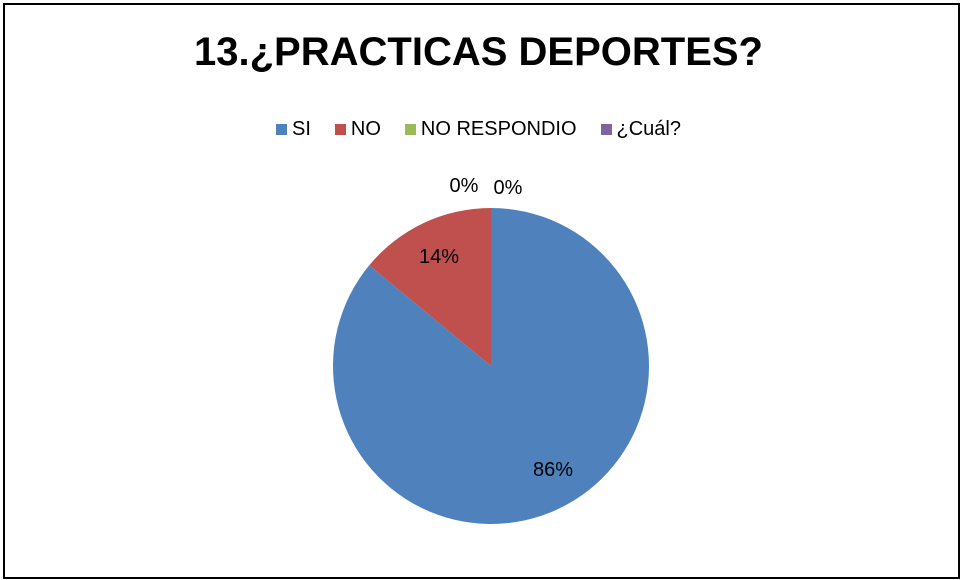 This screenshot has width=963, height=580. Describe the element at coordinates (365, 129) in the screenshot. I see `legend-label-no: NO` at that location.